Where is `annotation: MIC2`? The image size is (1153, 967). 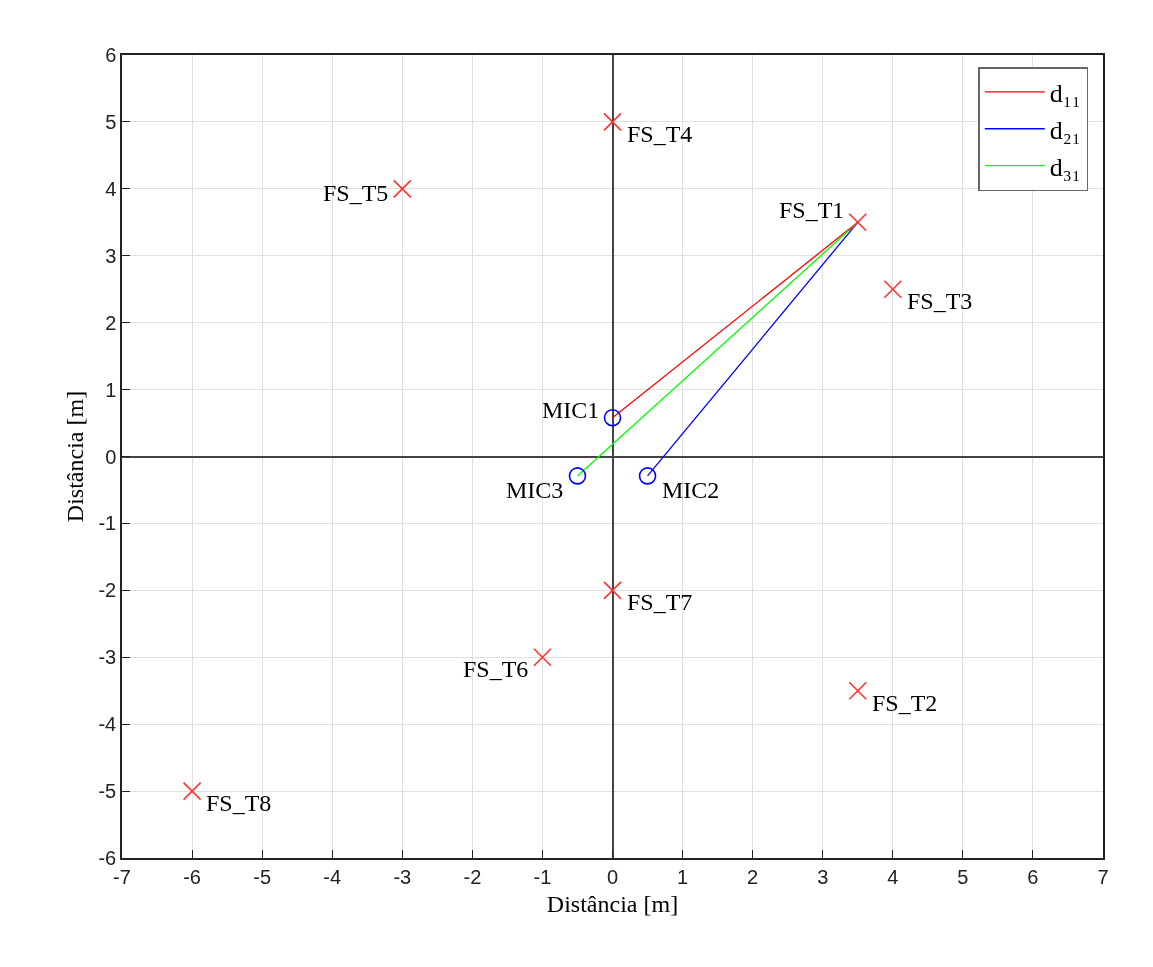
annotation: MIC2 is located at coordinates (691, 490).